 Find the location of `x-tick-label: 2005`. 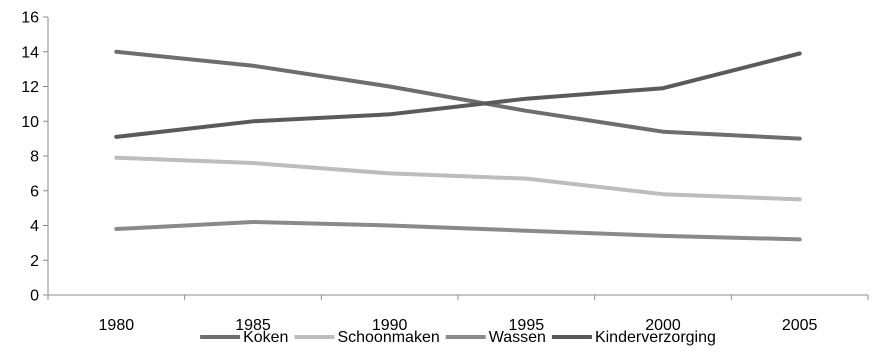

x-tick-label: 2005 is located at coordinates (800, 325).